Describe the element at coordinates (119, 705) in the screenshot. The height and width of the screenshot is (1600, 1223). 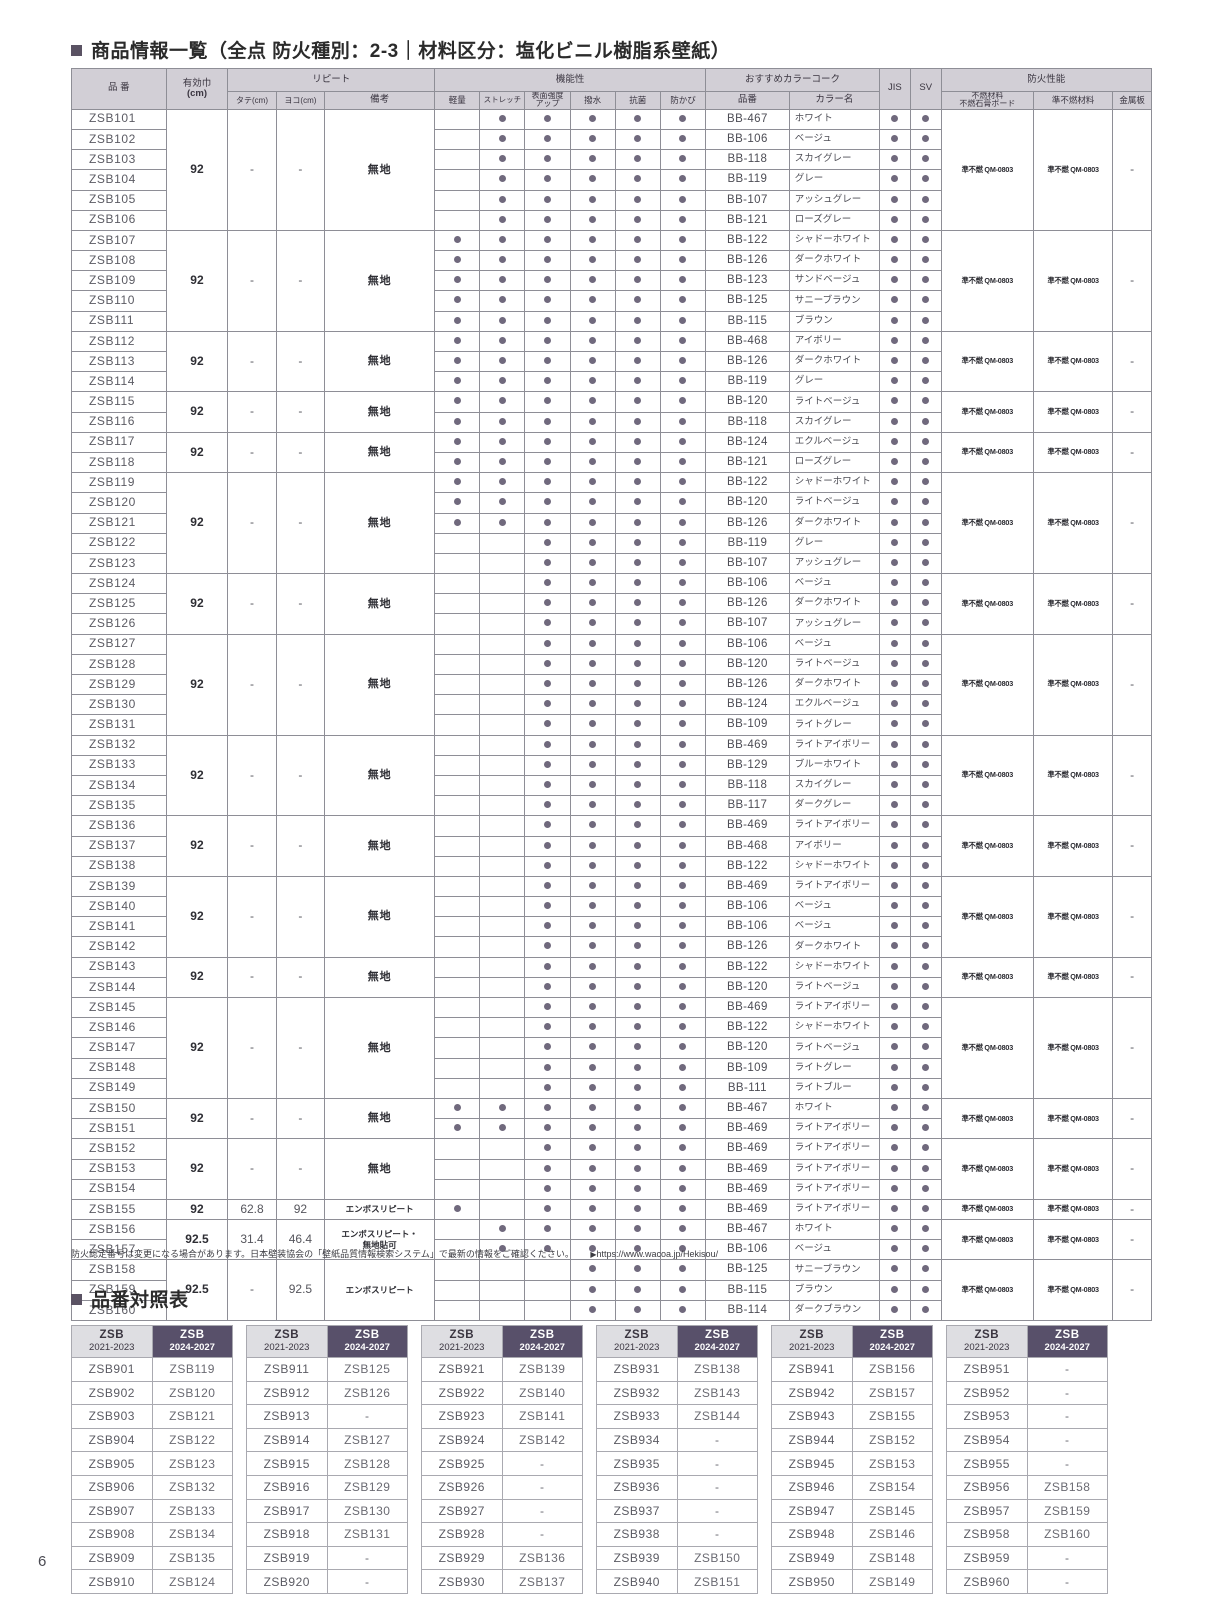
I see `product-code-cell: ZSB130` at that location.